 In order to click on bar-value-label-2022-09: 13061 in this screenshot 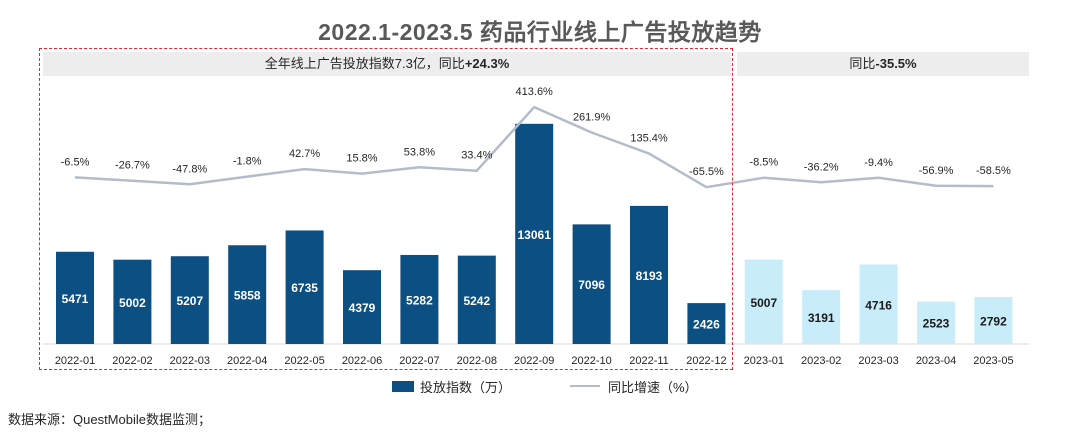, I will do `click(535, 235)`.